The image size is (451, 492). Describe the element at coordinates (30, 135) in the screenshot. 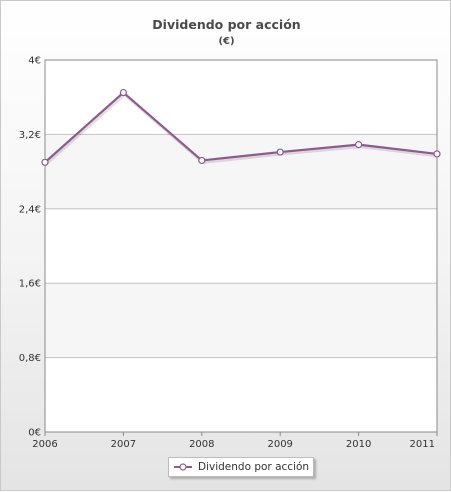

I see `y-tick-label: 3,2€` at that location.